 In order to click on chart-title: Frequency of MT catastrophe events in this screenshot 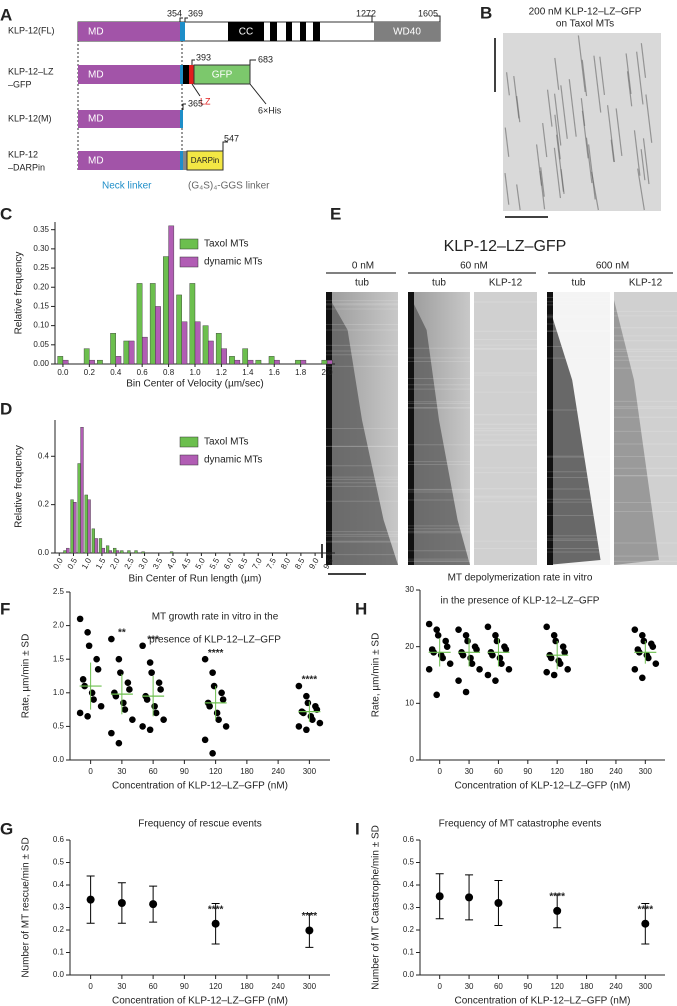, I will do `click(520, 824)`.